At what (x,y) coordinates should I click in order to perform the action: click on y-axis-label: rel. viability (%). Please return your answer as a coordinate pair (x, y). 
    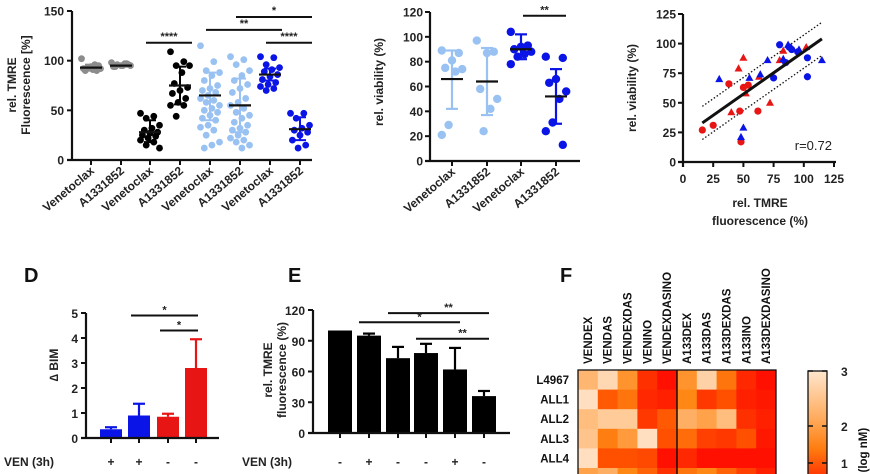
    Looking at the image, I should click on (632, 88).